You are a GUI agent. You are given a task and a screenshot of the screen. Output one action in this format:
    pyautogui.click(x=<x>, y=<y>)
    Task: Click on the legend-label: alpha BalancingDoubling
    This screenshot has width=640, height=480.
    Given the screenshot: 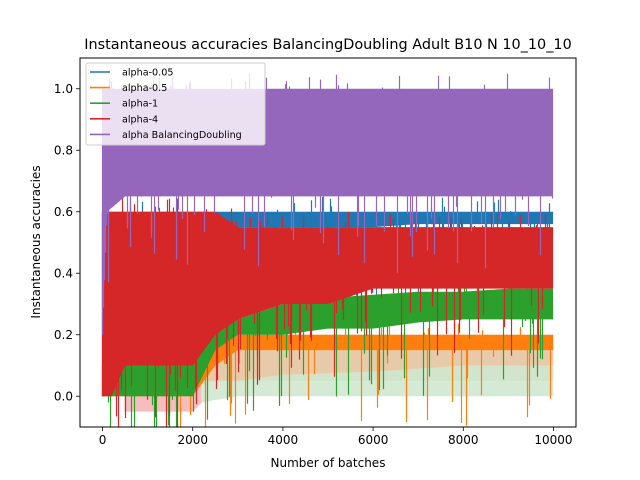 What is the action you would take?
    pyautogui.click(x=182, y=135)
    